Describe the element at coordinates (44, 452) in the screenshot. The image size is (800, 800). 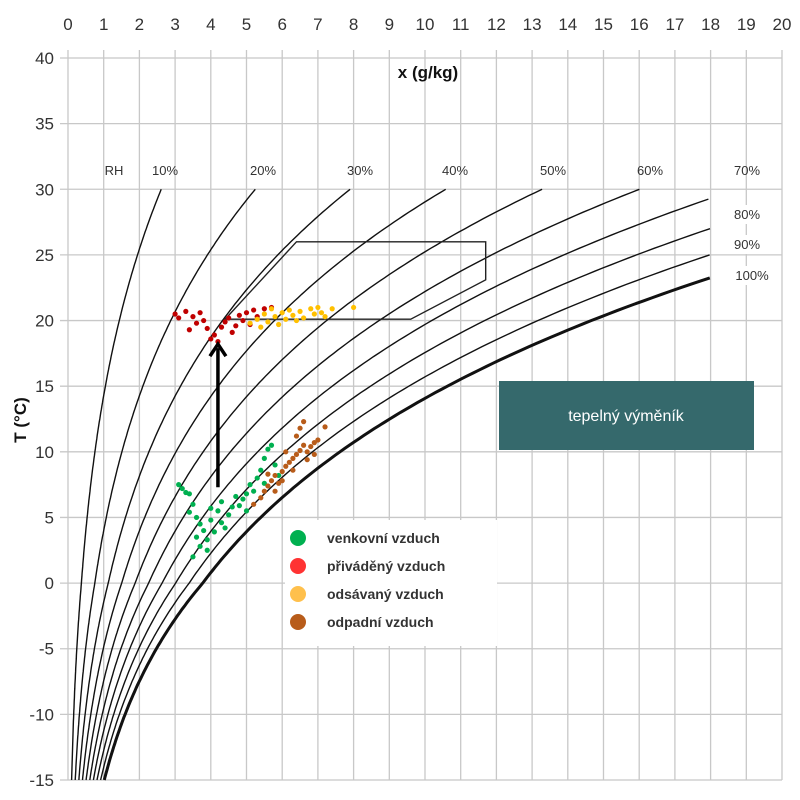
I see `y-tick-label: 10` at that location.